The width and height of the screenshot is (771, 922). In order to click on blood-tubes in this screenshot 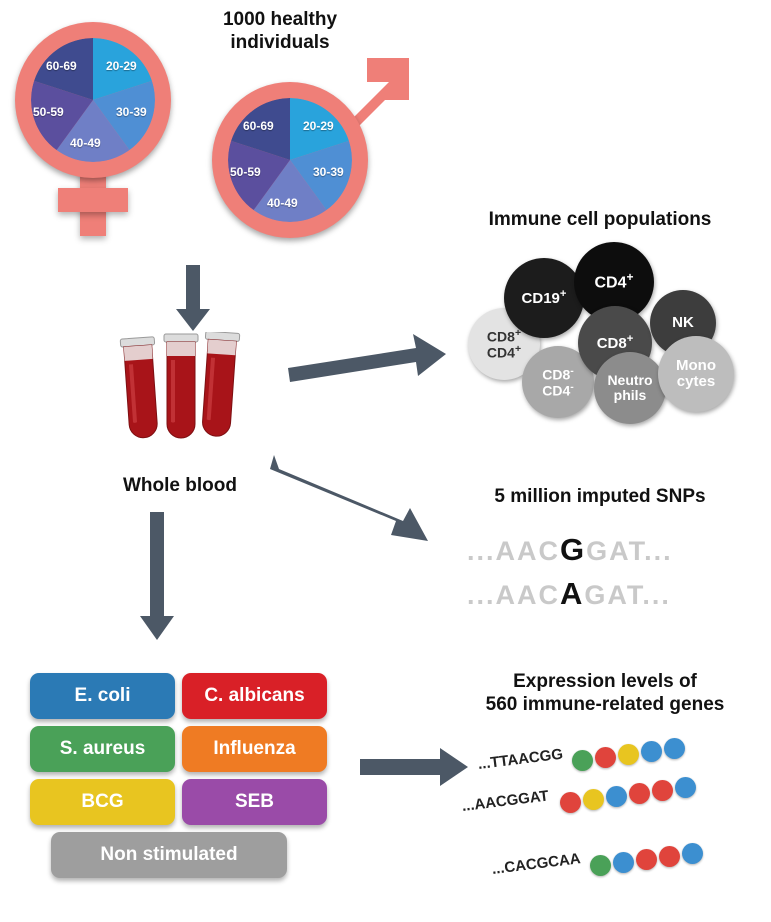, I will do `click(180, 391)`.